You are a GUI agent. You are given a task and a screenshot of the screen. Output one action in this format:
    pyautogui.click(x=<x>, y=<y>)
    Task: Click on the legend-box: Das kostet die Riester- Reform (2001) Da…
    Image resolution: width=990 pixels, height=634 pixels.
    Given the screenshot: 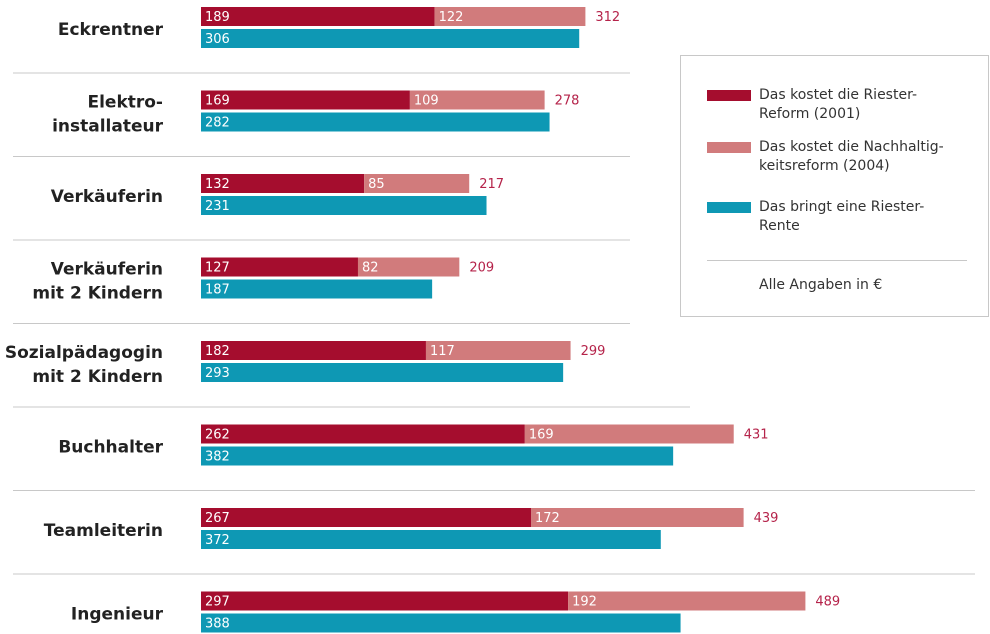 What is the action you would take?
    pyautogui.click(x=834, y=186)
    